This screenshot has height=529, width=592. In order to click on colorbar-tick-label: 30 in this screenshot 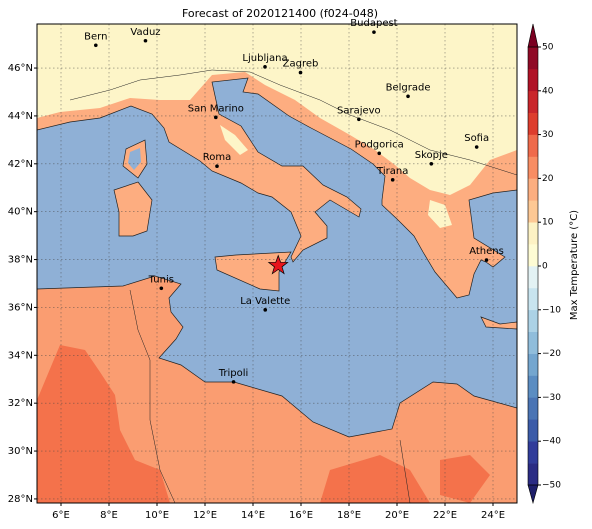, I will do `click(548, 135)`.